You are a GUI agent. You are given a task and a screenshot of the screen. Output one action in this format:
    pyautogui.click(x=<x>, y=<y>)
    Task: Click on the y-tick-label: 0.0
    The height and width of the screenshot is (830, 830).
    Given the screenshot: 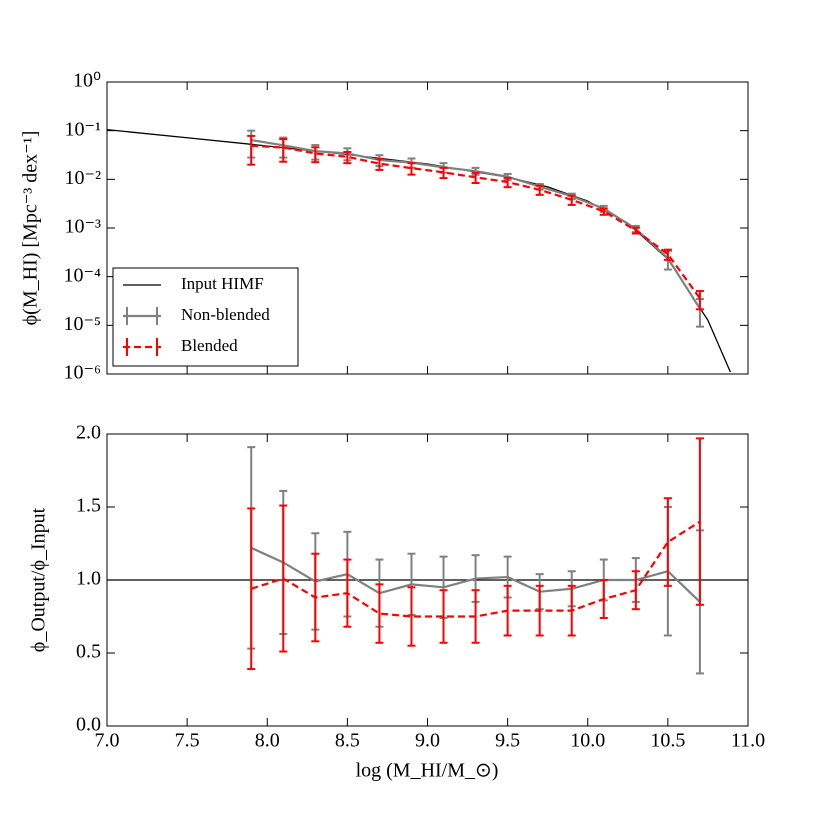 What is the action you would take?
    pyautogui.click(x=88, y=725)
    